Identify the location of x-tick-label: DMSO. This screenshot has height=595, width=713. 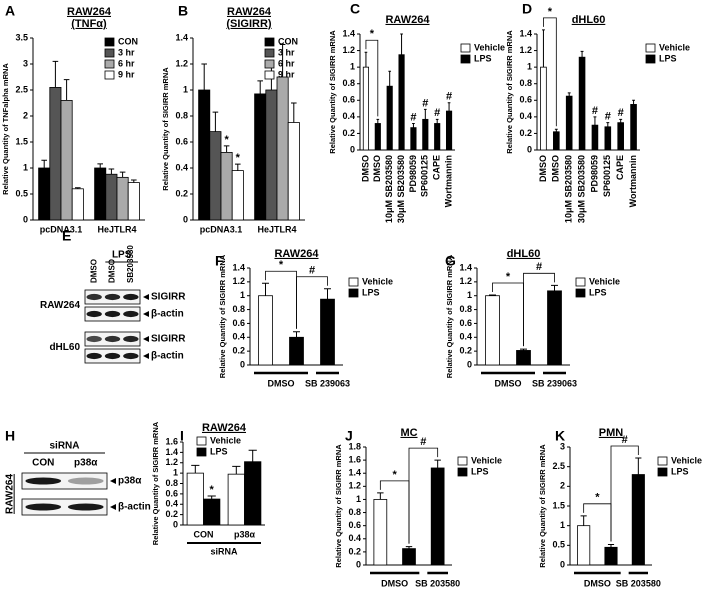
(377, 168).